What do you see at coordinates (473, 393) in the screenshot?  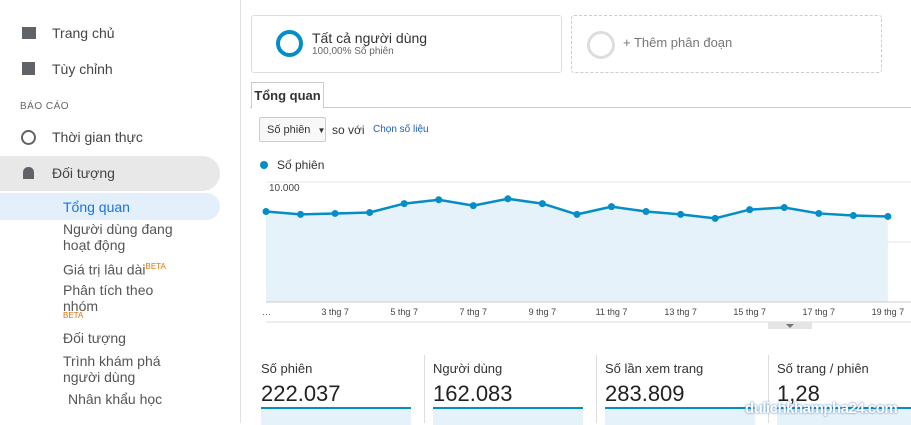 I see `metric-value: 162.083` at bounding box center [473, 393].